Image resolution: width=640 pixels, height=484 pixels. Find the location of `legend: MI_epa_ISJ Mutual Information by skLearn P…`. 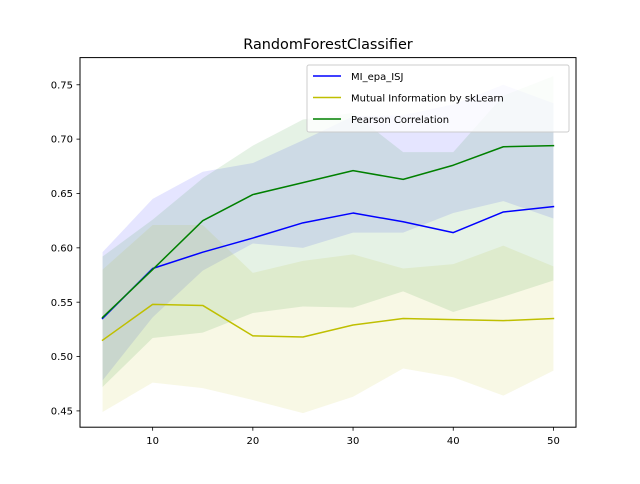

legend: MI_epa_ISJ Mutual Information by skLearn P… is located at coordinates (438, 98).